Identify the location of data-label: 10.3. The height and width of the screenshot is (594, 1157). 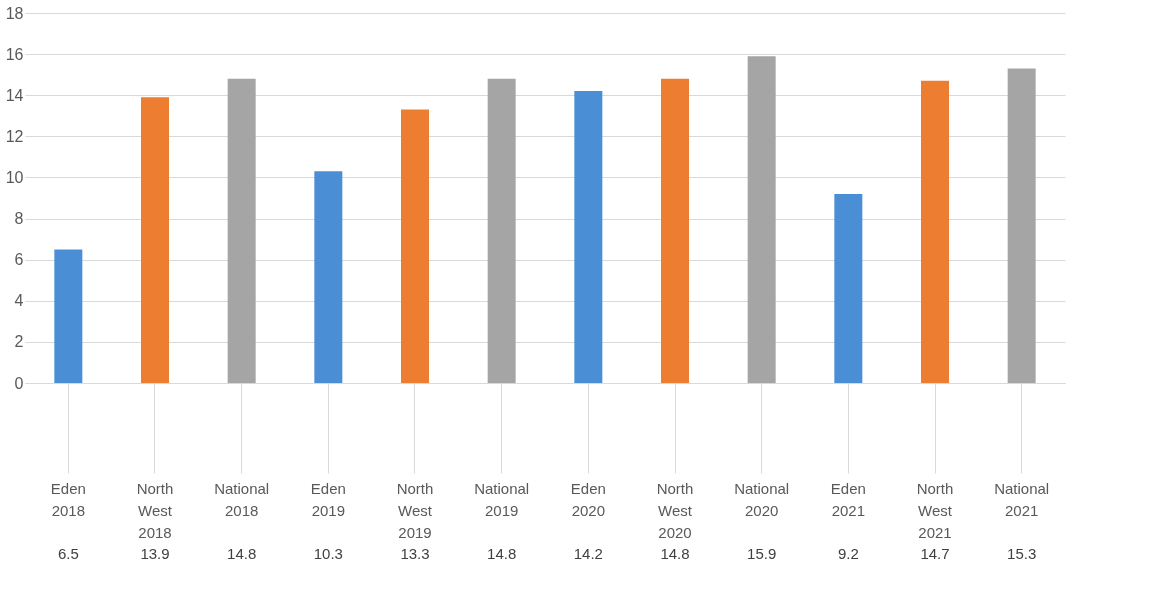
(328, 553).